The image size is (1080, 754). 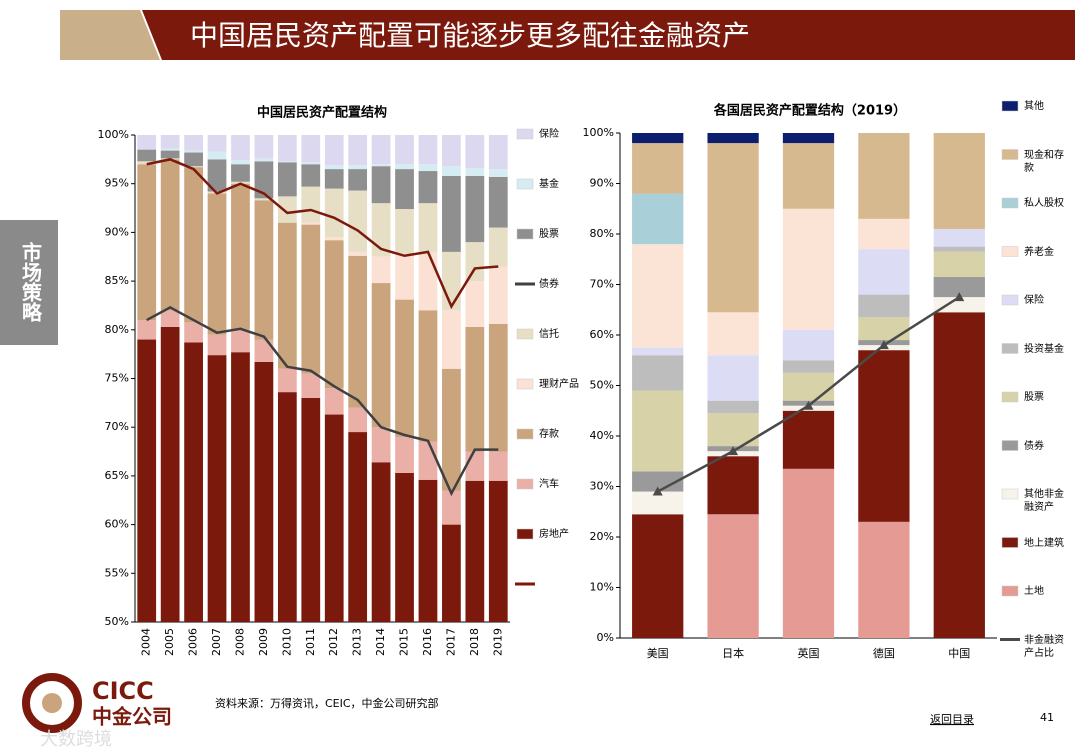 I want to click on x-tick-label: 2016, so click(x=427, y=642).